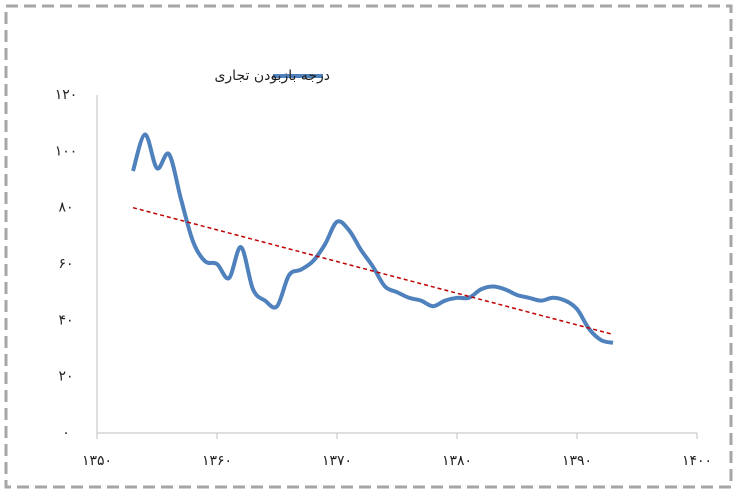  What do you see at coordinates (66, 95) in the screenshot?
I see `y-tick-label: ۱۲۰` at bounding box center [66, 95].